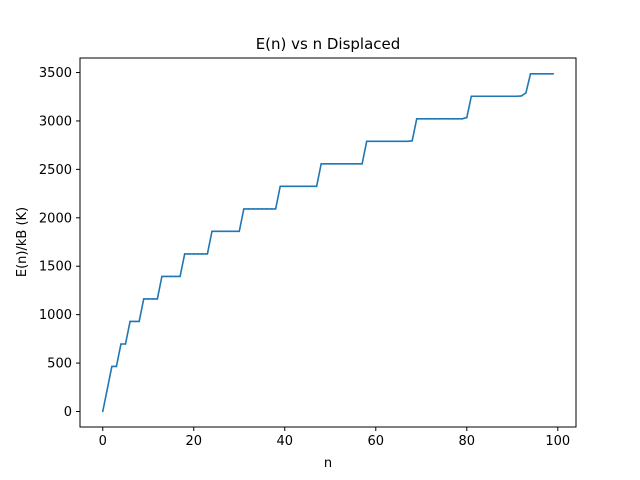 The width and height of the screenshot is (640, 480). What do you see at coordinates (328, 463) in the screenshot?
I see `x-axis-label: n` at bounding box center [328, 463].